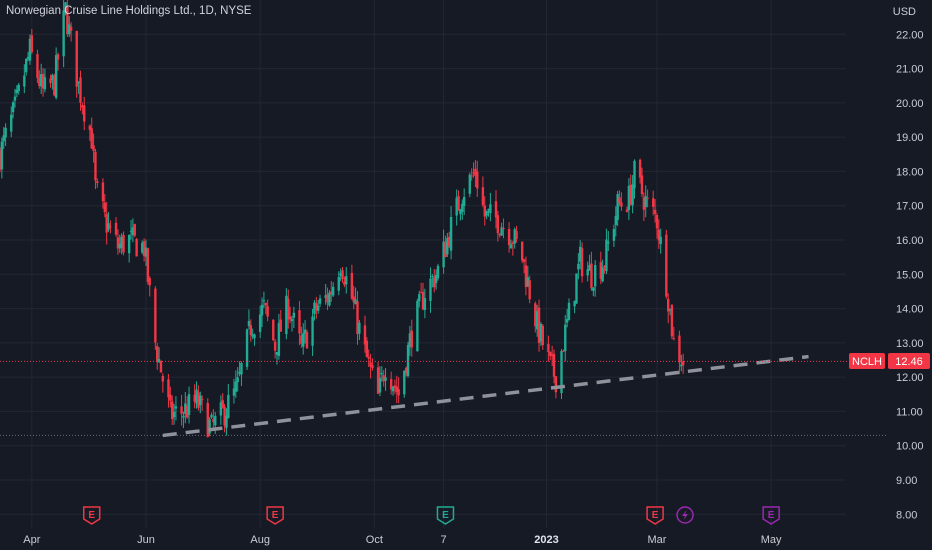  I want to click on trendline, so click(485, 396).